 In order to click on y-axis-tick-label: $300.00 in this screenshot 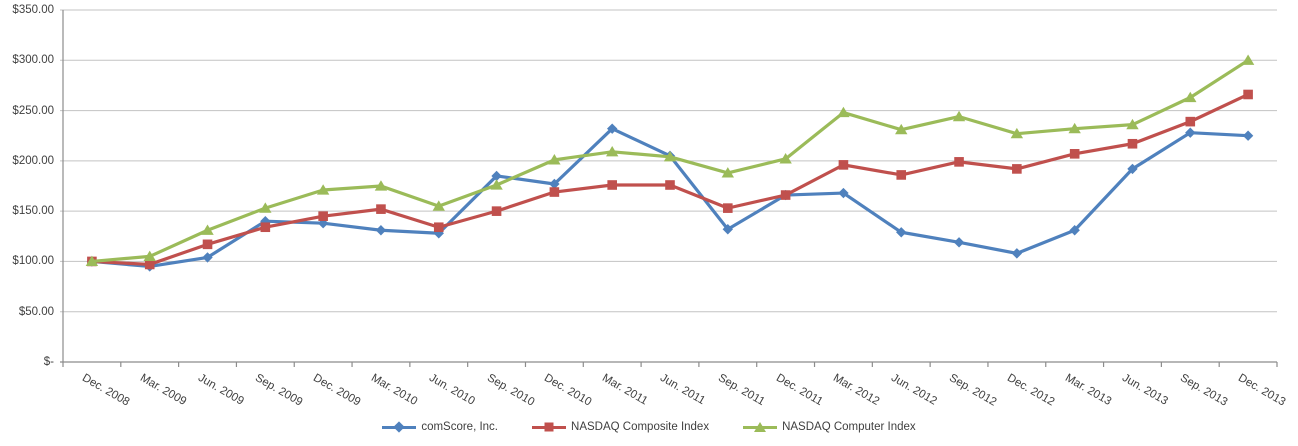, I will do `click(33, 60)`.